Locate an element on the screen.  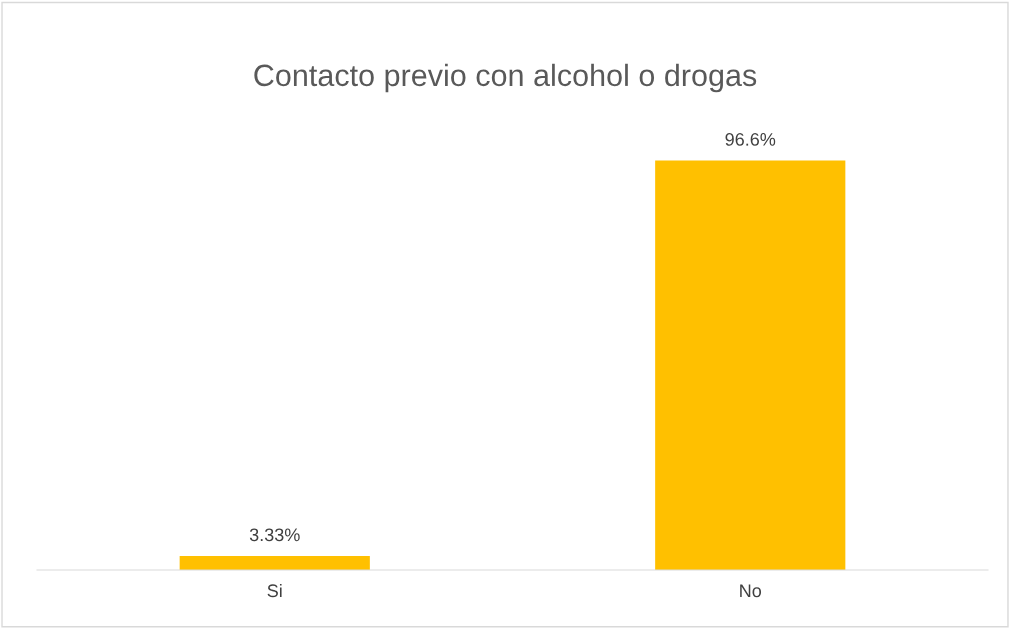
x-tick-label: Si is located at coordinates (274, 590).